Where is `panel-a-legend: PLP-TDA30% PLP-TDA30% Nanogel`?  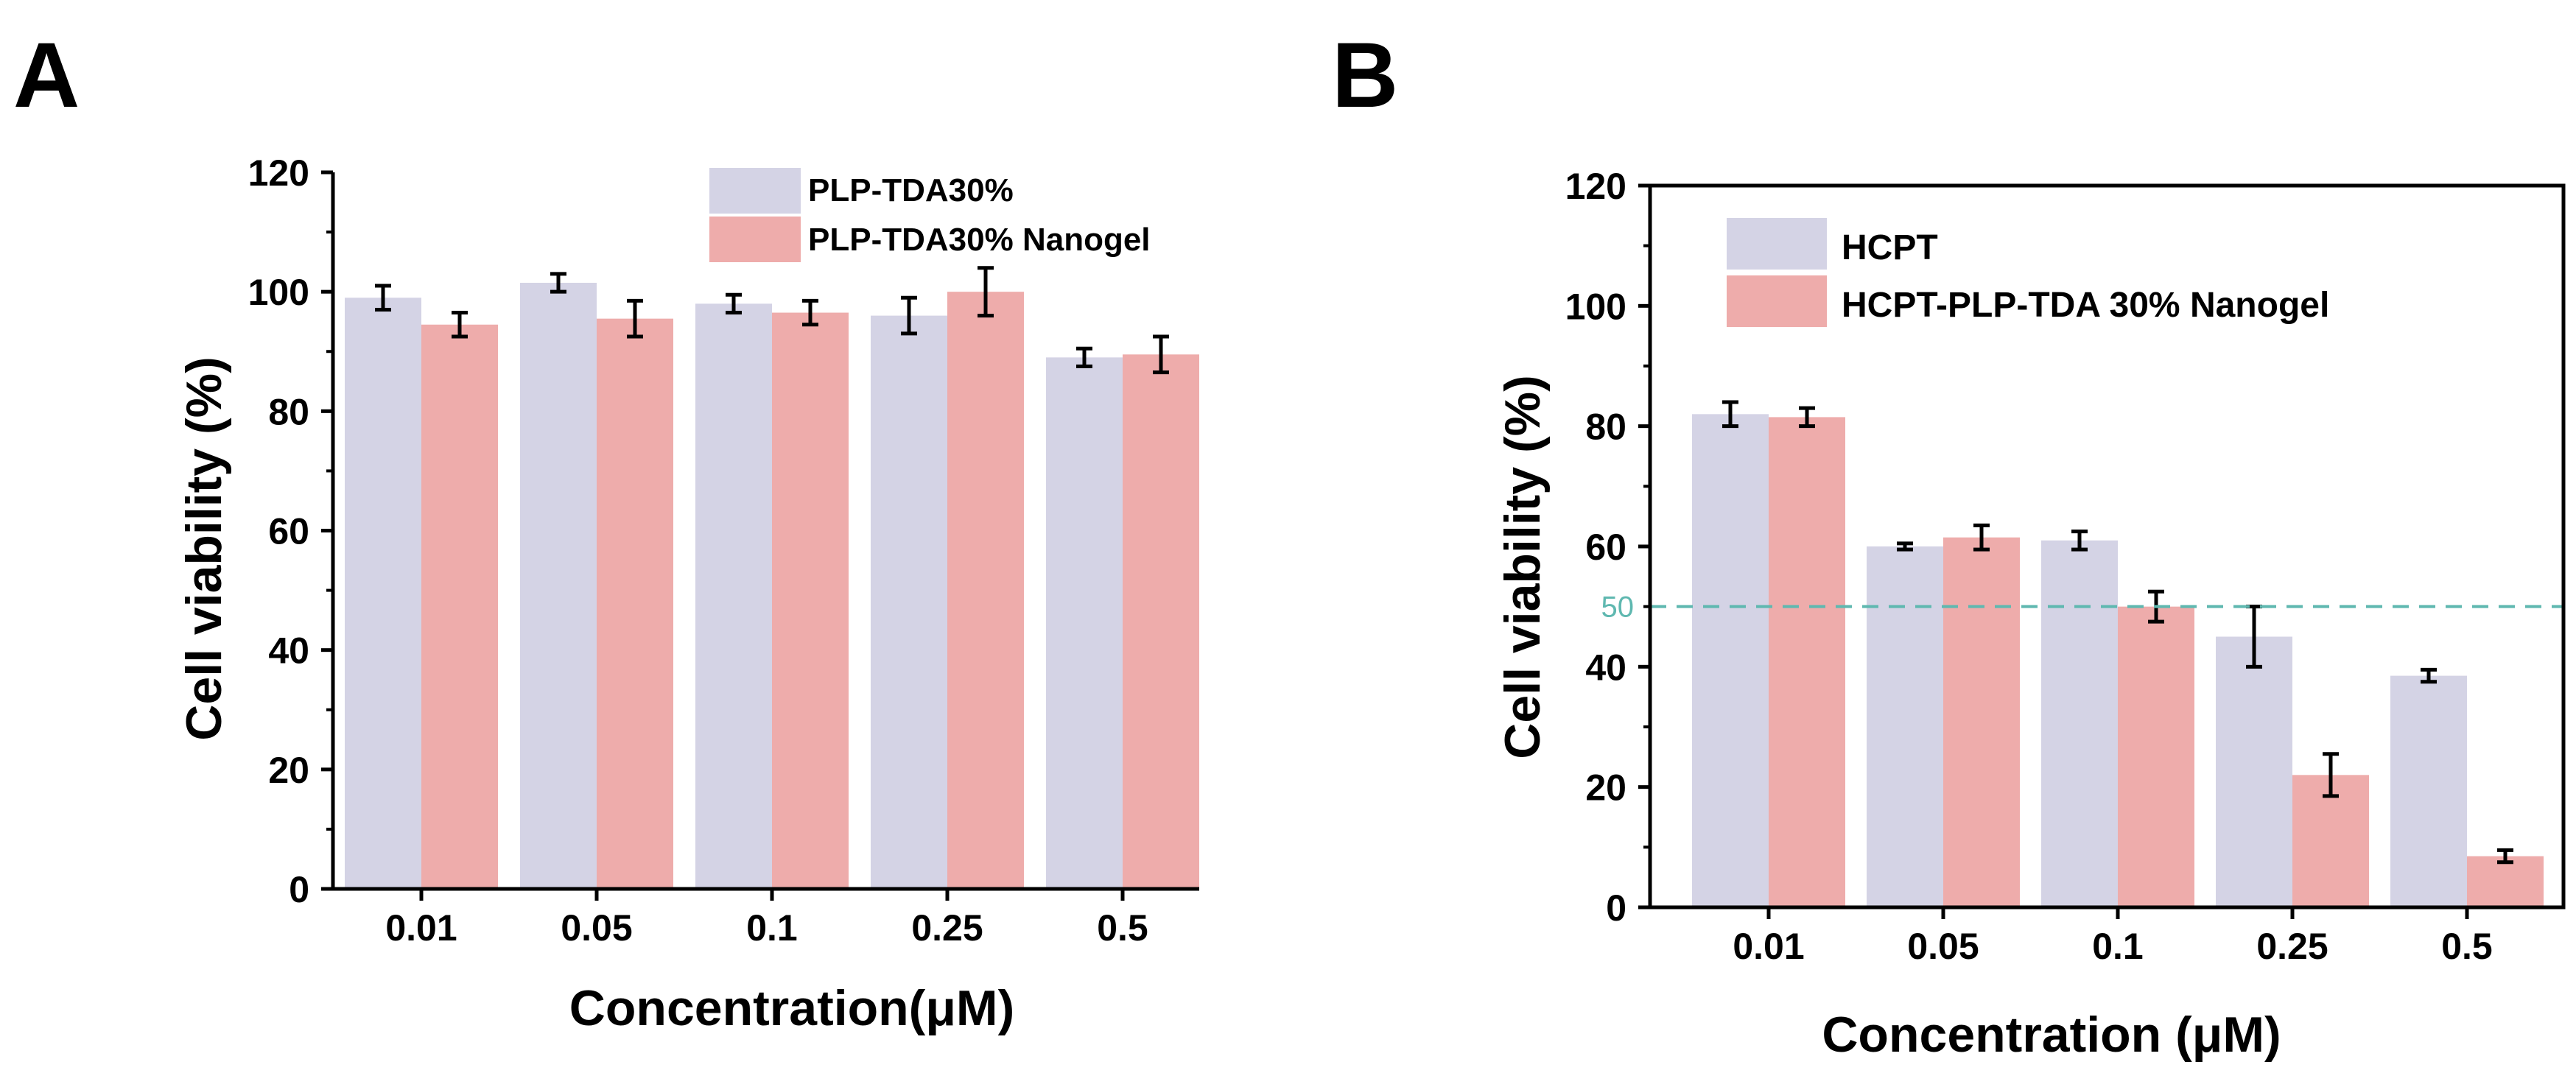 panel-a-legend: PLP-TDA30% PLP-TDA30% Nanogel is located at coordinates (930, 215).